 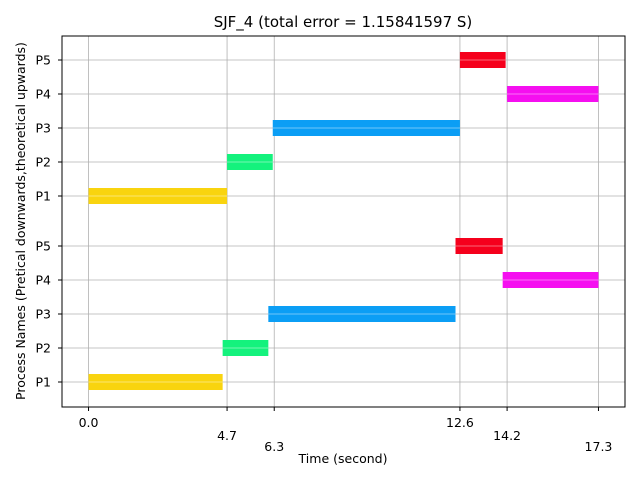 What do you see at coordinates (507, 435) in the screenshot?
I see `x-tick-label: 14.2` at bounding box center [507, 435].